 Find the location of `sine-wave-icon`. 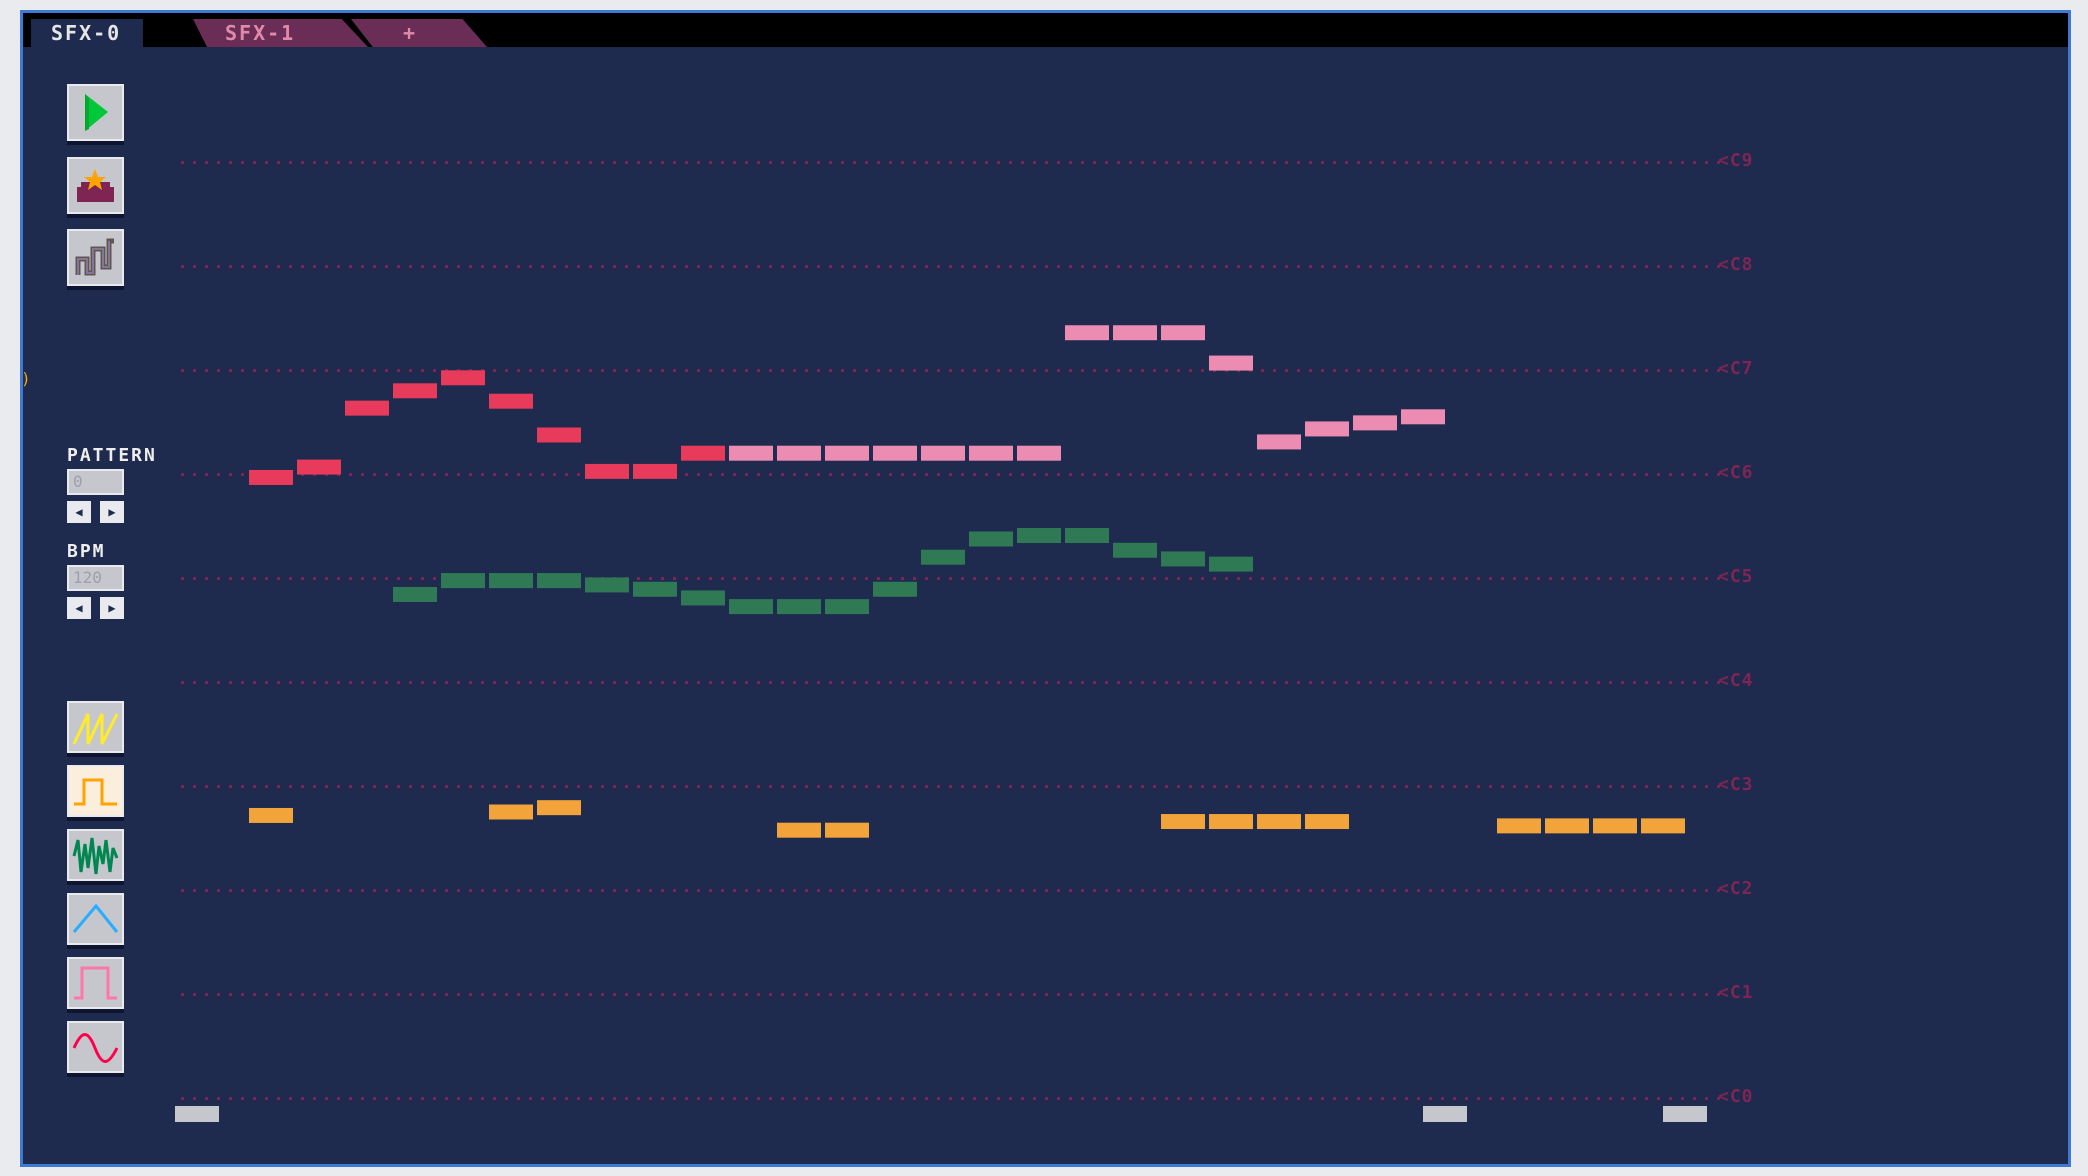

sine-wave-icon is located at coordinates (95, 1048).